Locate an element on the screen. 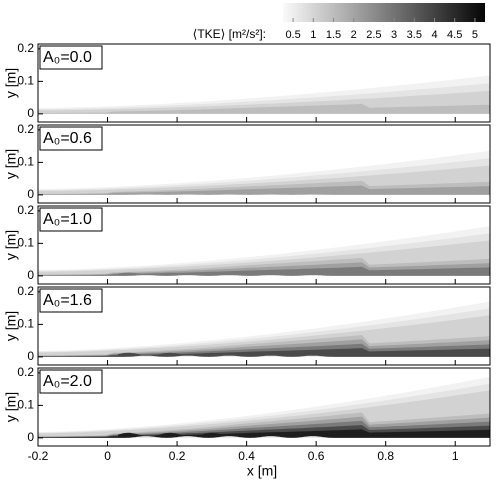 The height and width of the screenshot is (484, 499). x-tick-label: 0.4 is located at coordinates (246, 456).